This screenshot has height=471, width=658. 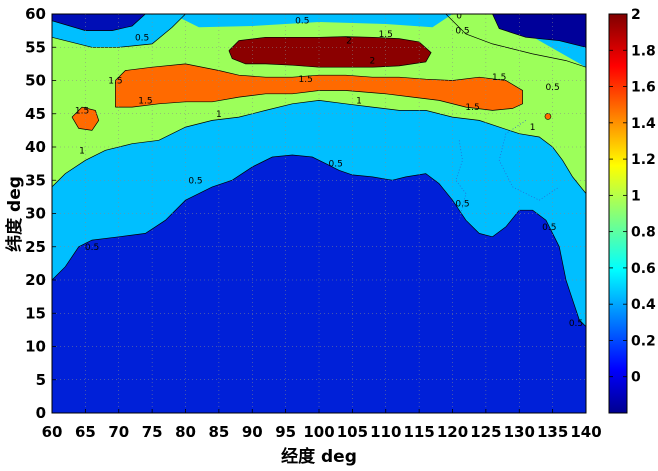 I want to click on colorbar-tick-label-10: 2, so click(x=636, y=15).